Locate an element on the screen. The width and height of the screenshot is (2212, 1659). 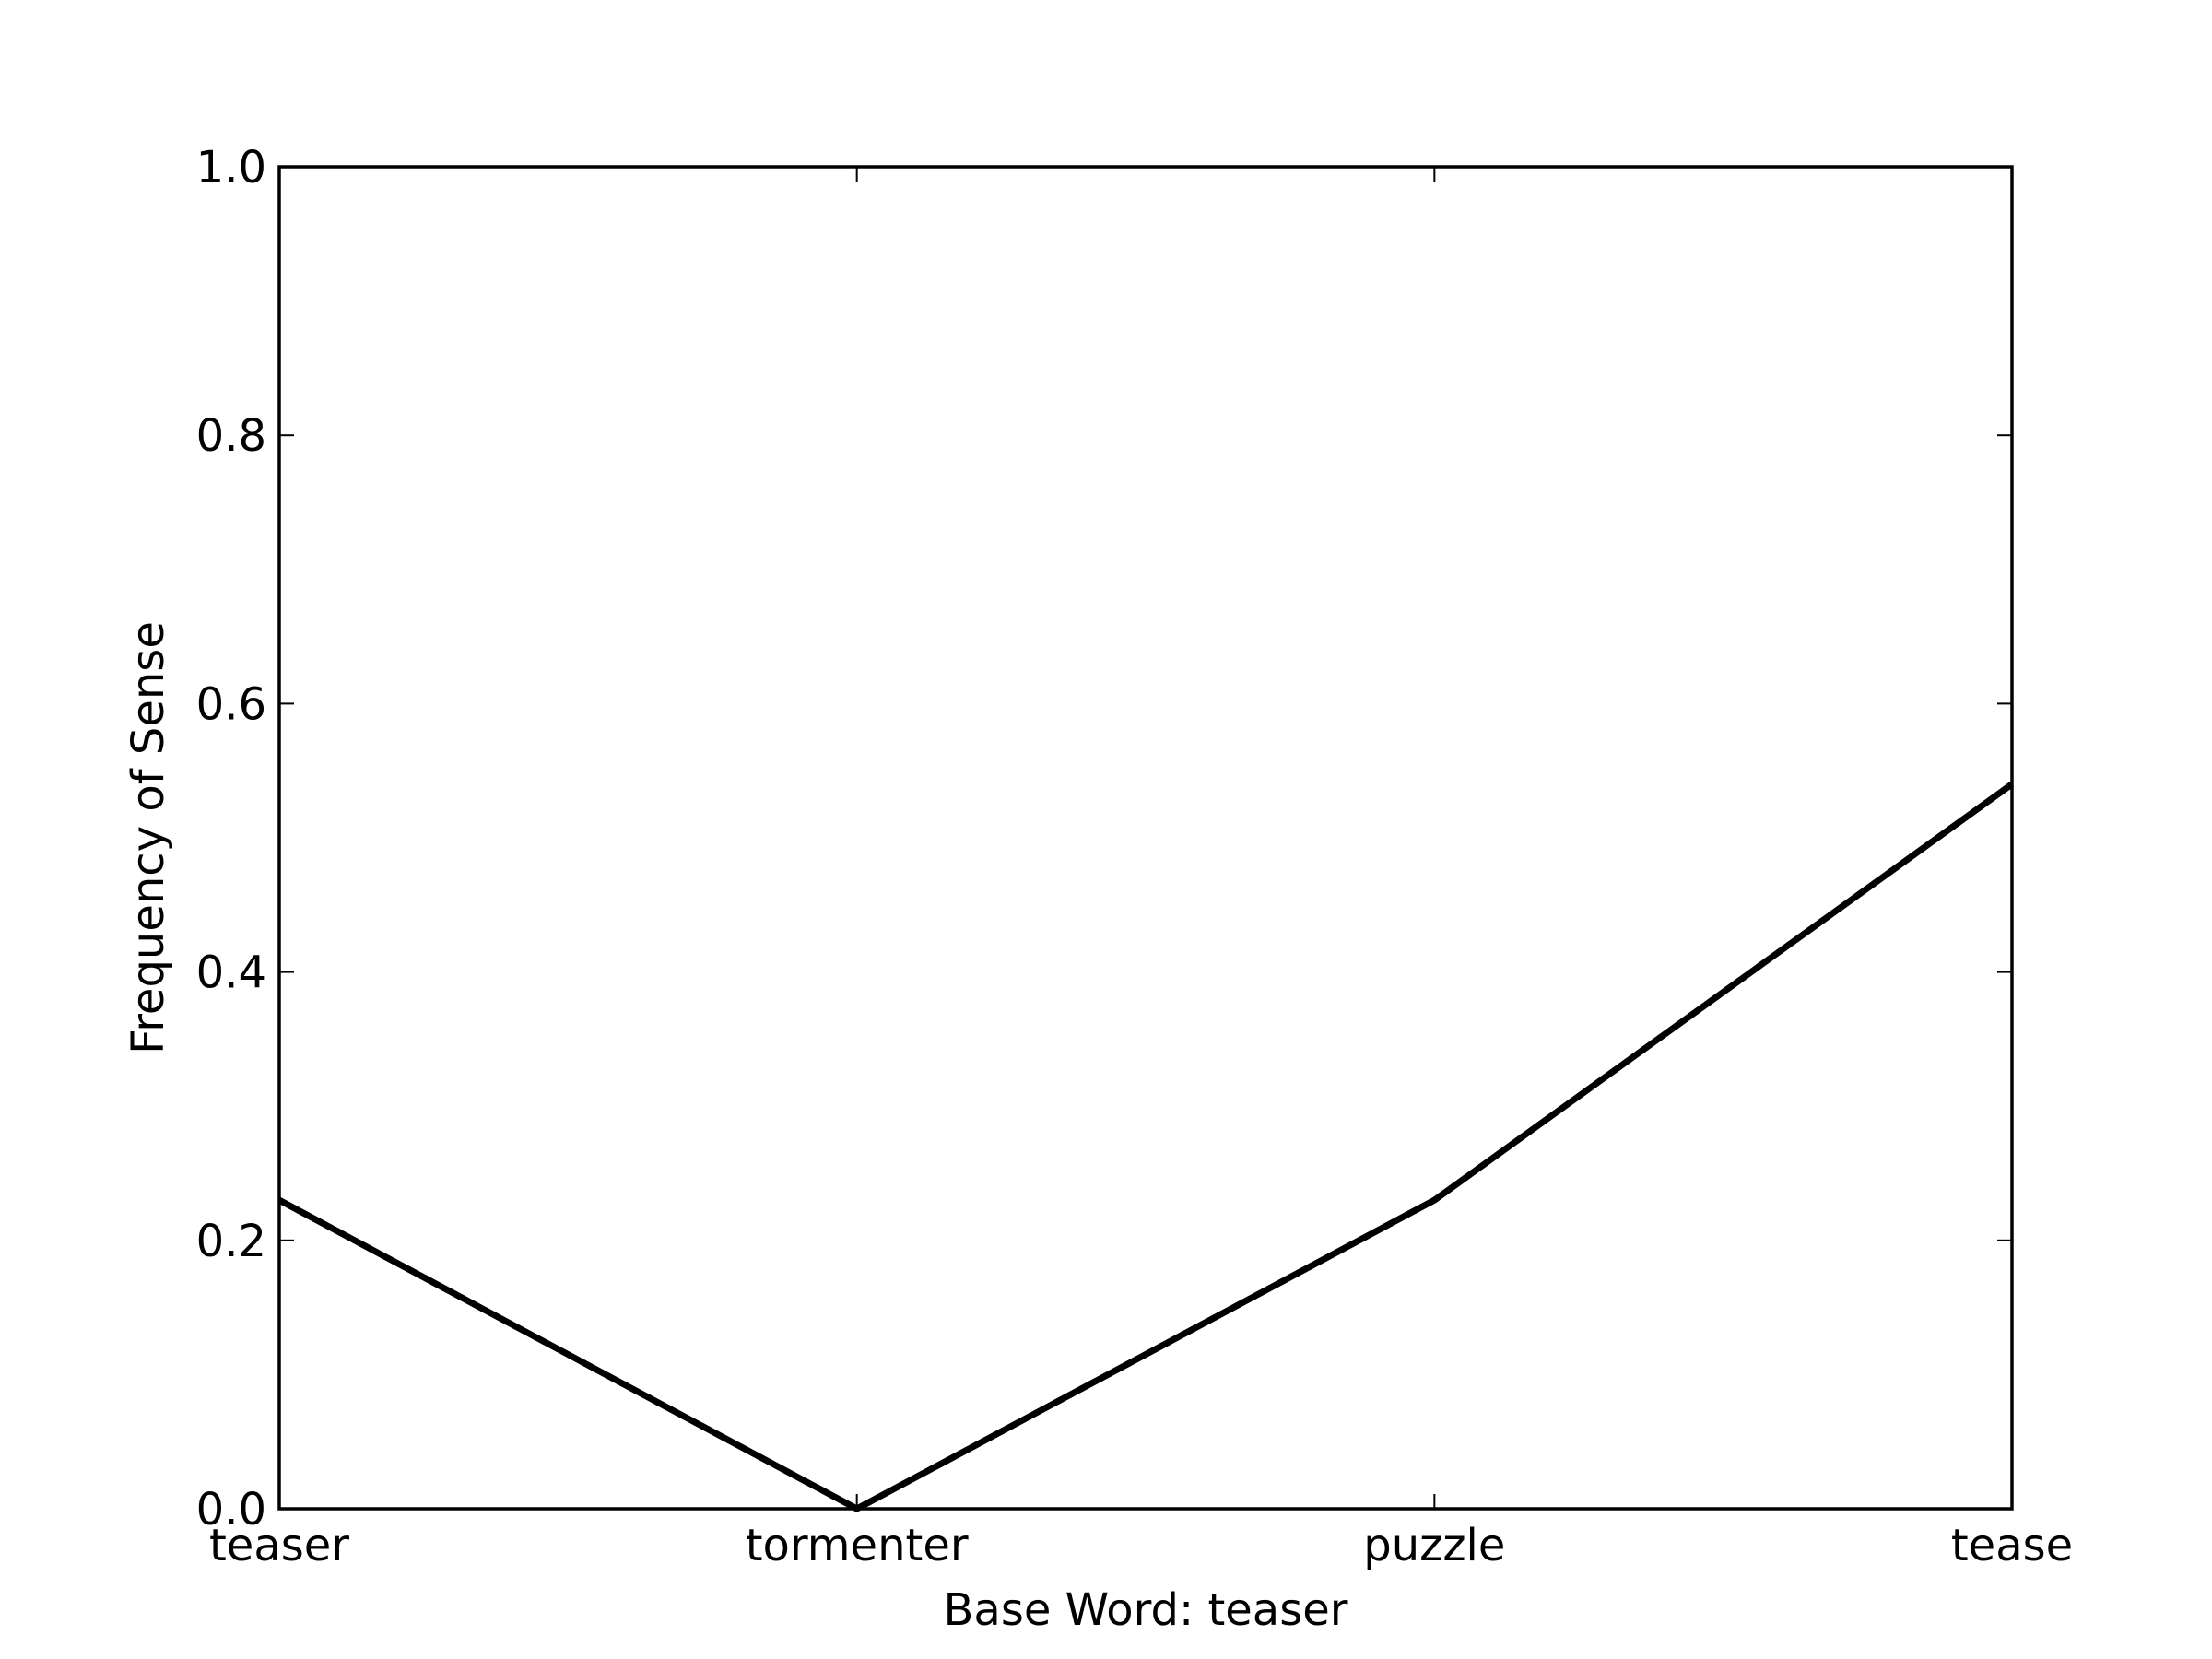
x-tick-label: tormenter is located at coordinates (857, 1545).